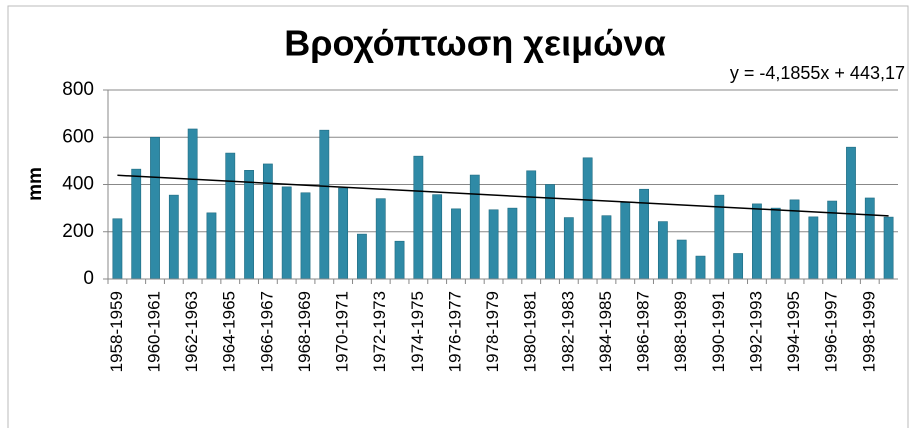 The height and width of the screenshot is (428, 914). What do you see at coordinates (266, 331) in the screenshot?
I see `x-tick-label: 1966-1967` at bounding box center [266, 331].